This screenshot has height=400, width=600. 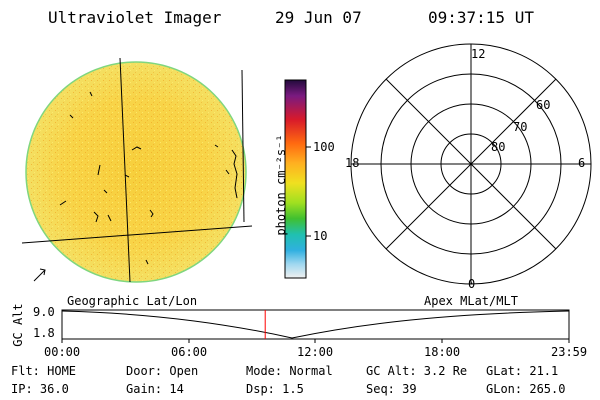 What do you see at coordinates (569, 352) in the screenshot?
I see `timeline-xtick-label-2359: 23:59` at bounding box center [569, 352].